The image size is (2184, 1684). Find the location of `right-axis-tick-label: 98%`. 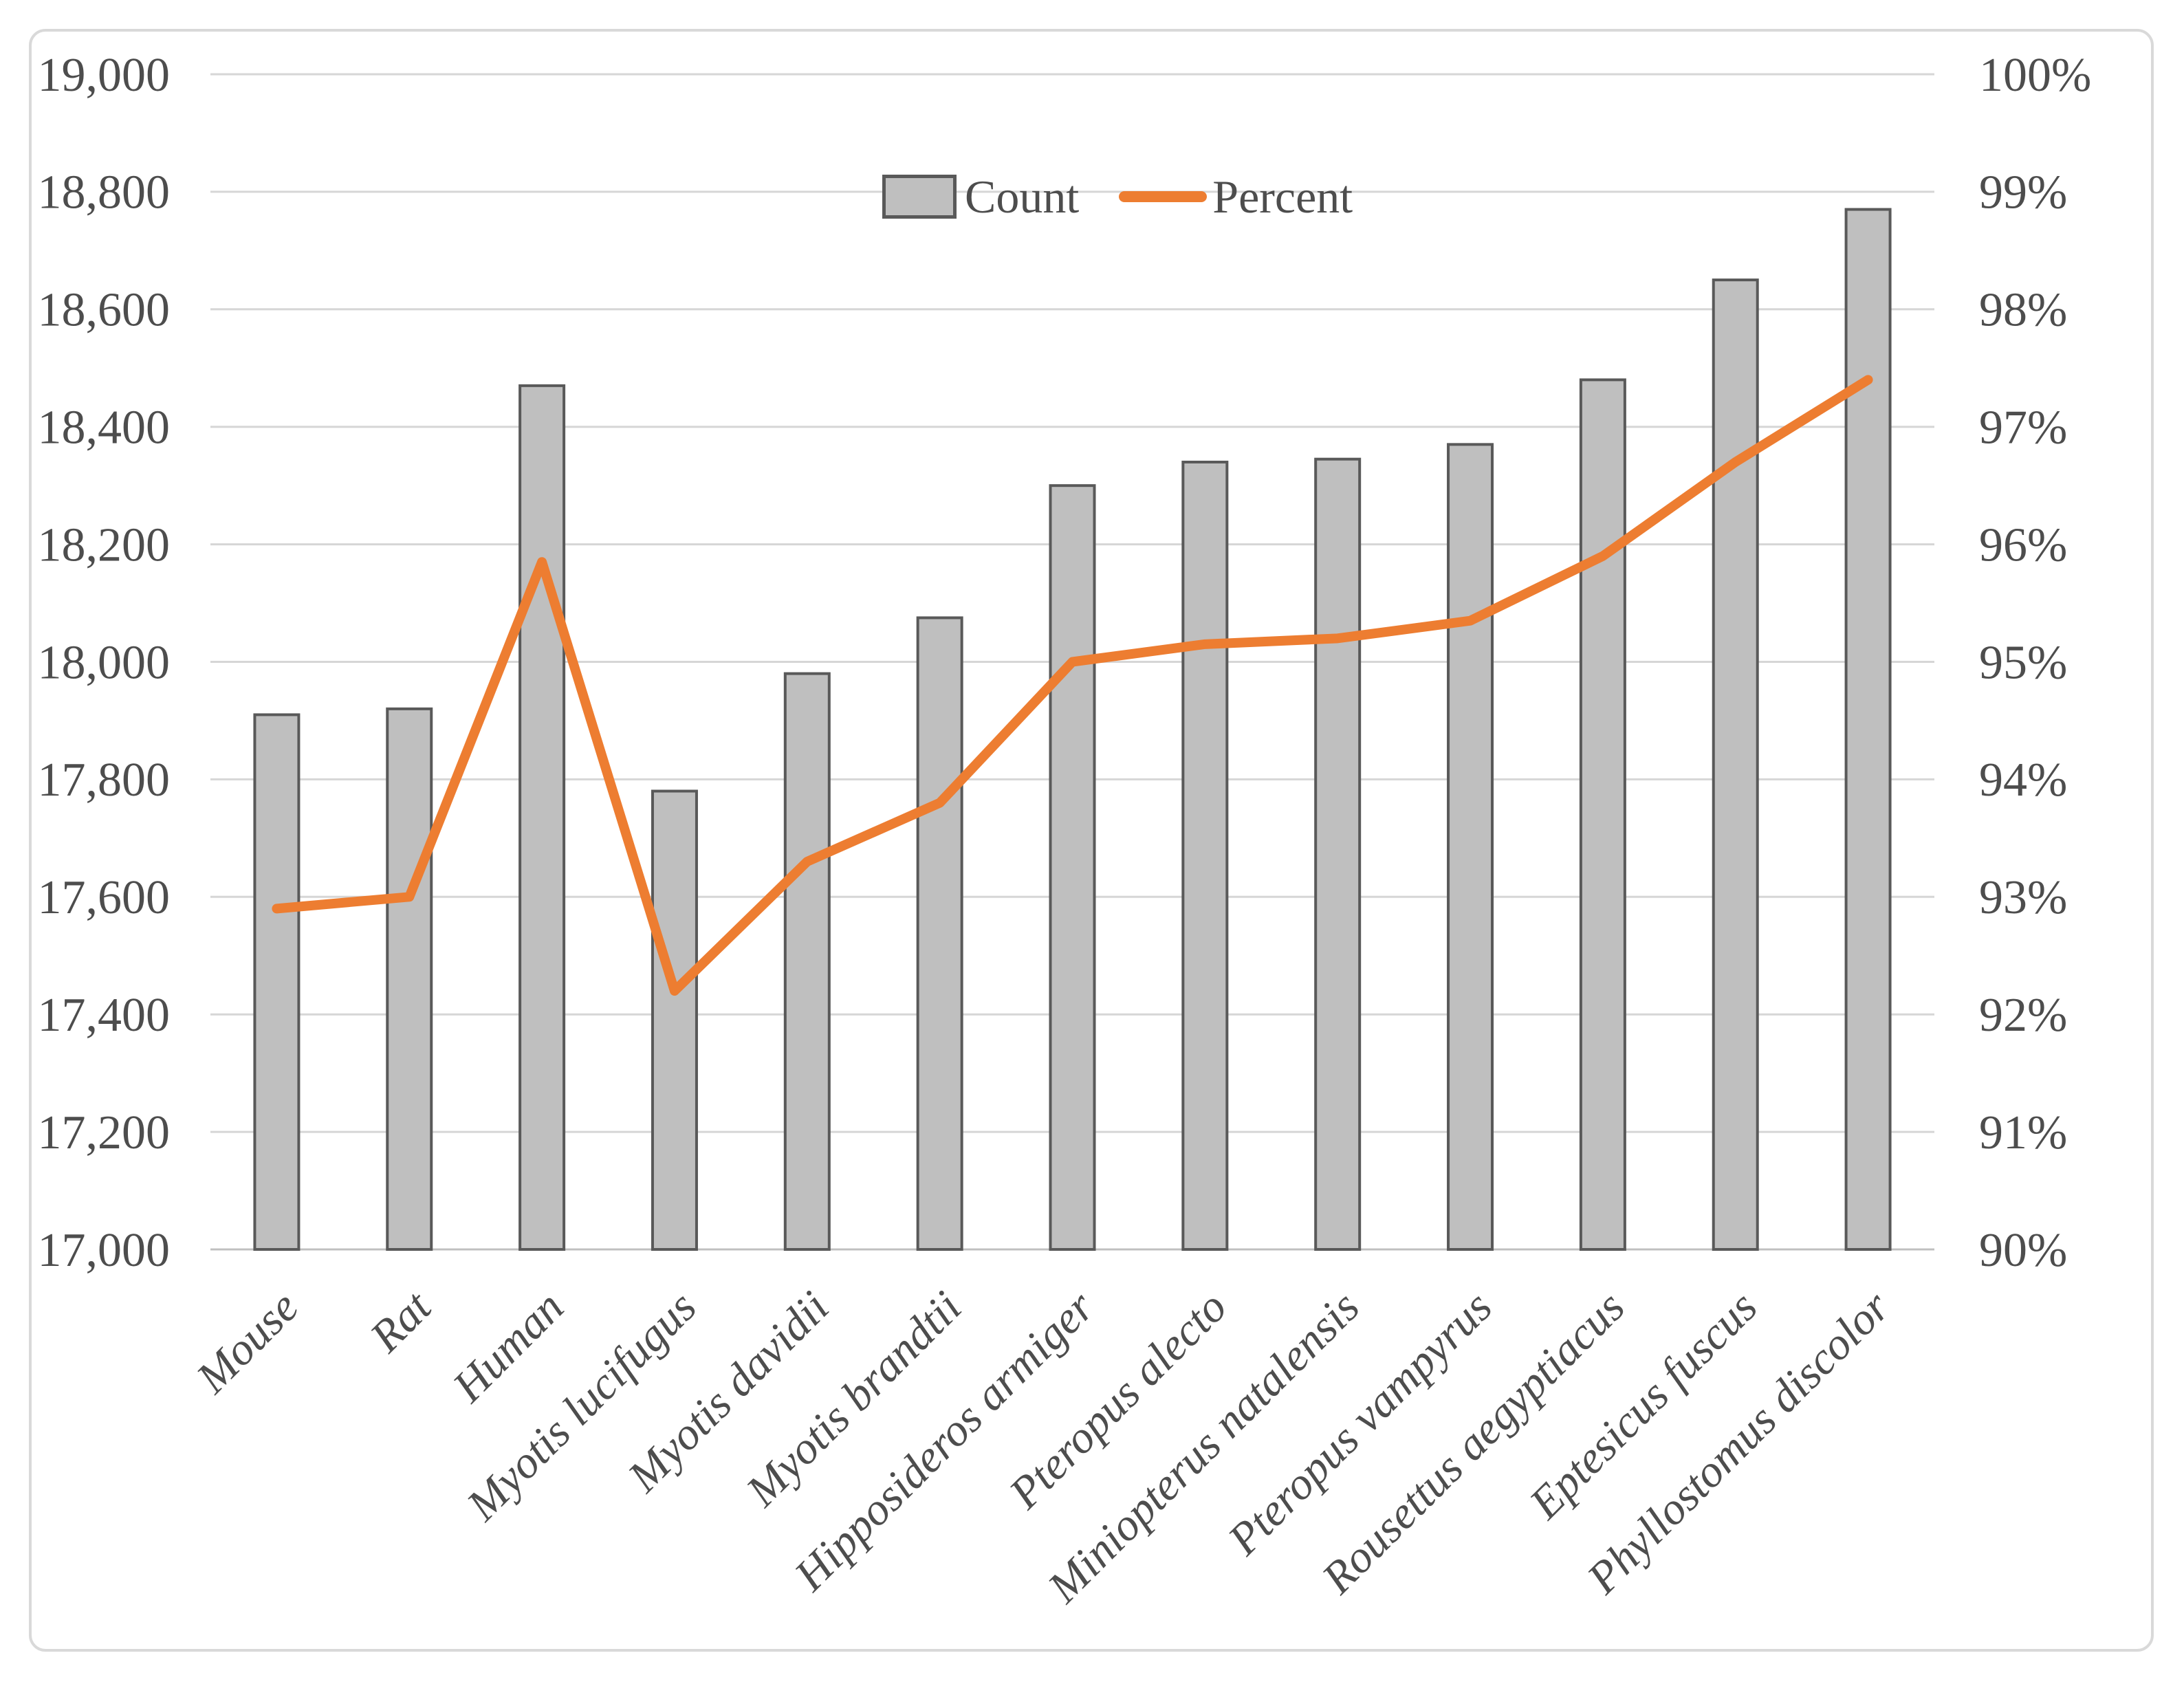

right-axis-tick-label: 98% is located at coordinates (2023, 311).